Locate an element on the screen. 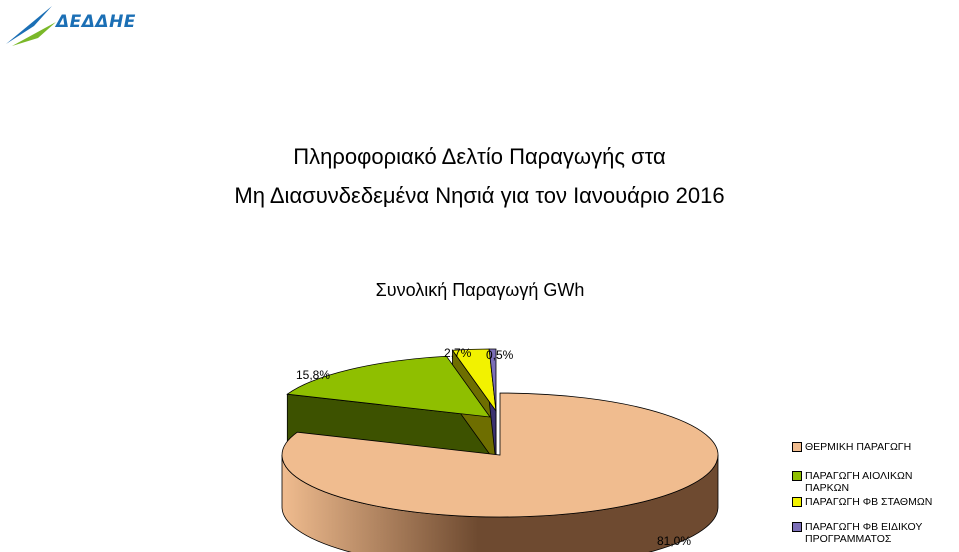  data-label-pv-special: 0,5% is located at coordinates (500, 355).